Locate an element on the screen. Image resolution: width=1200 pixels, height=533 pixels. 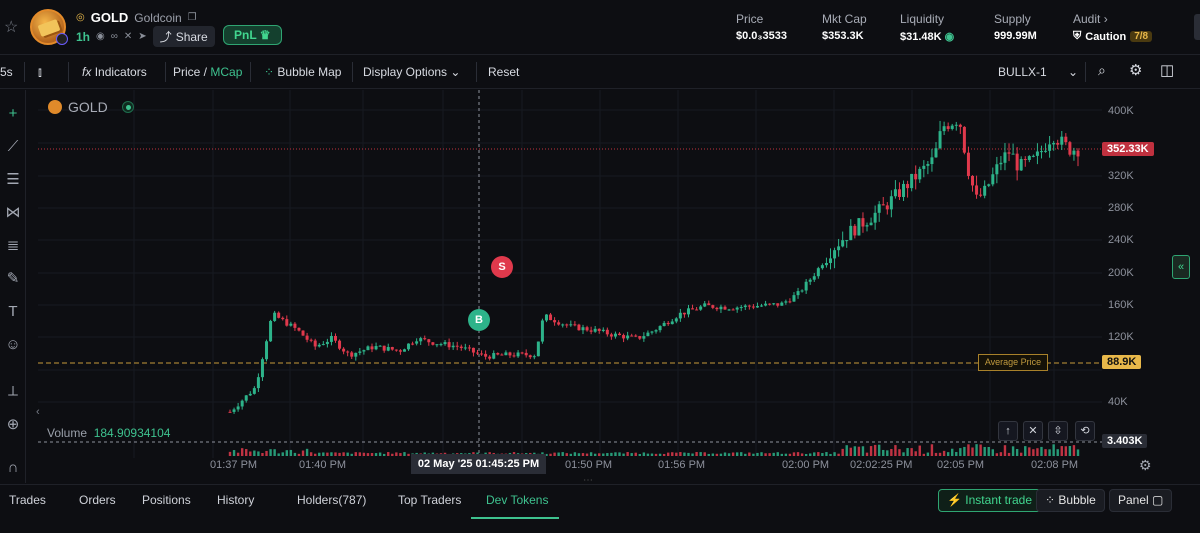
emoji-icon: ☺ is located at coordinates (13, 344).